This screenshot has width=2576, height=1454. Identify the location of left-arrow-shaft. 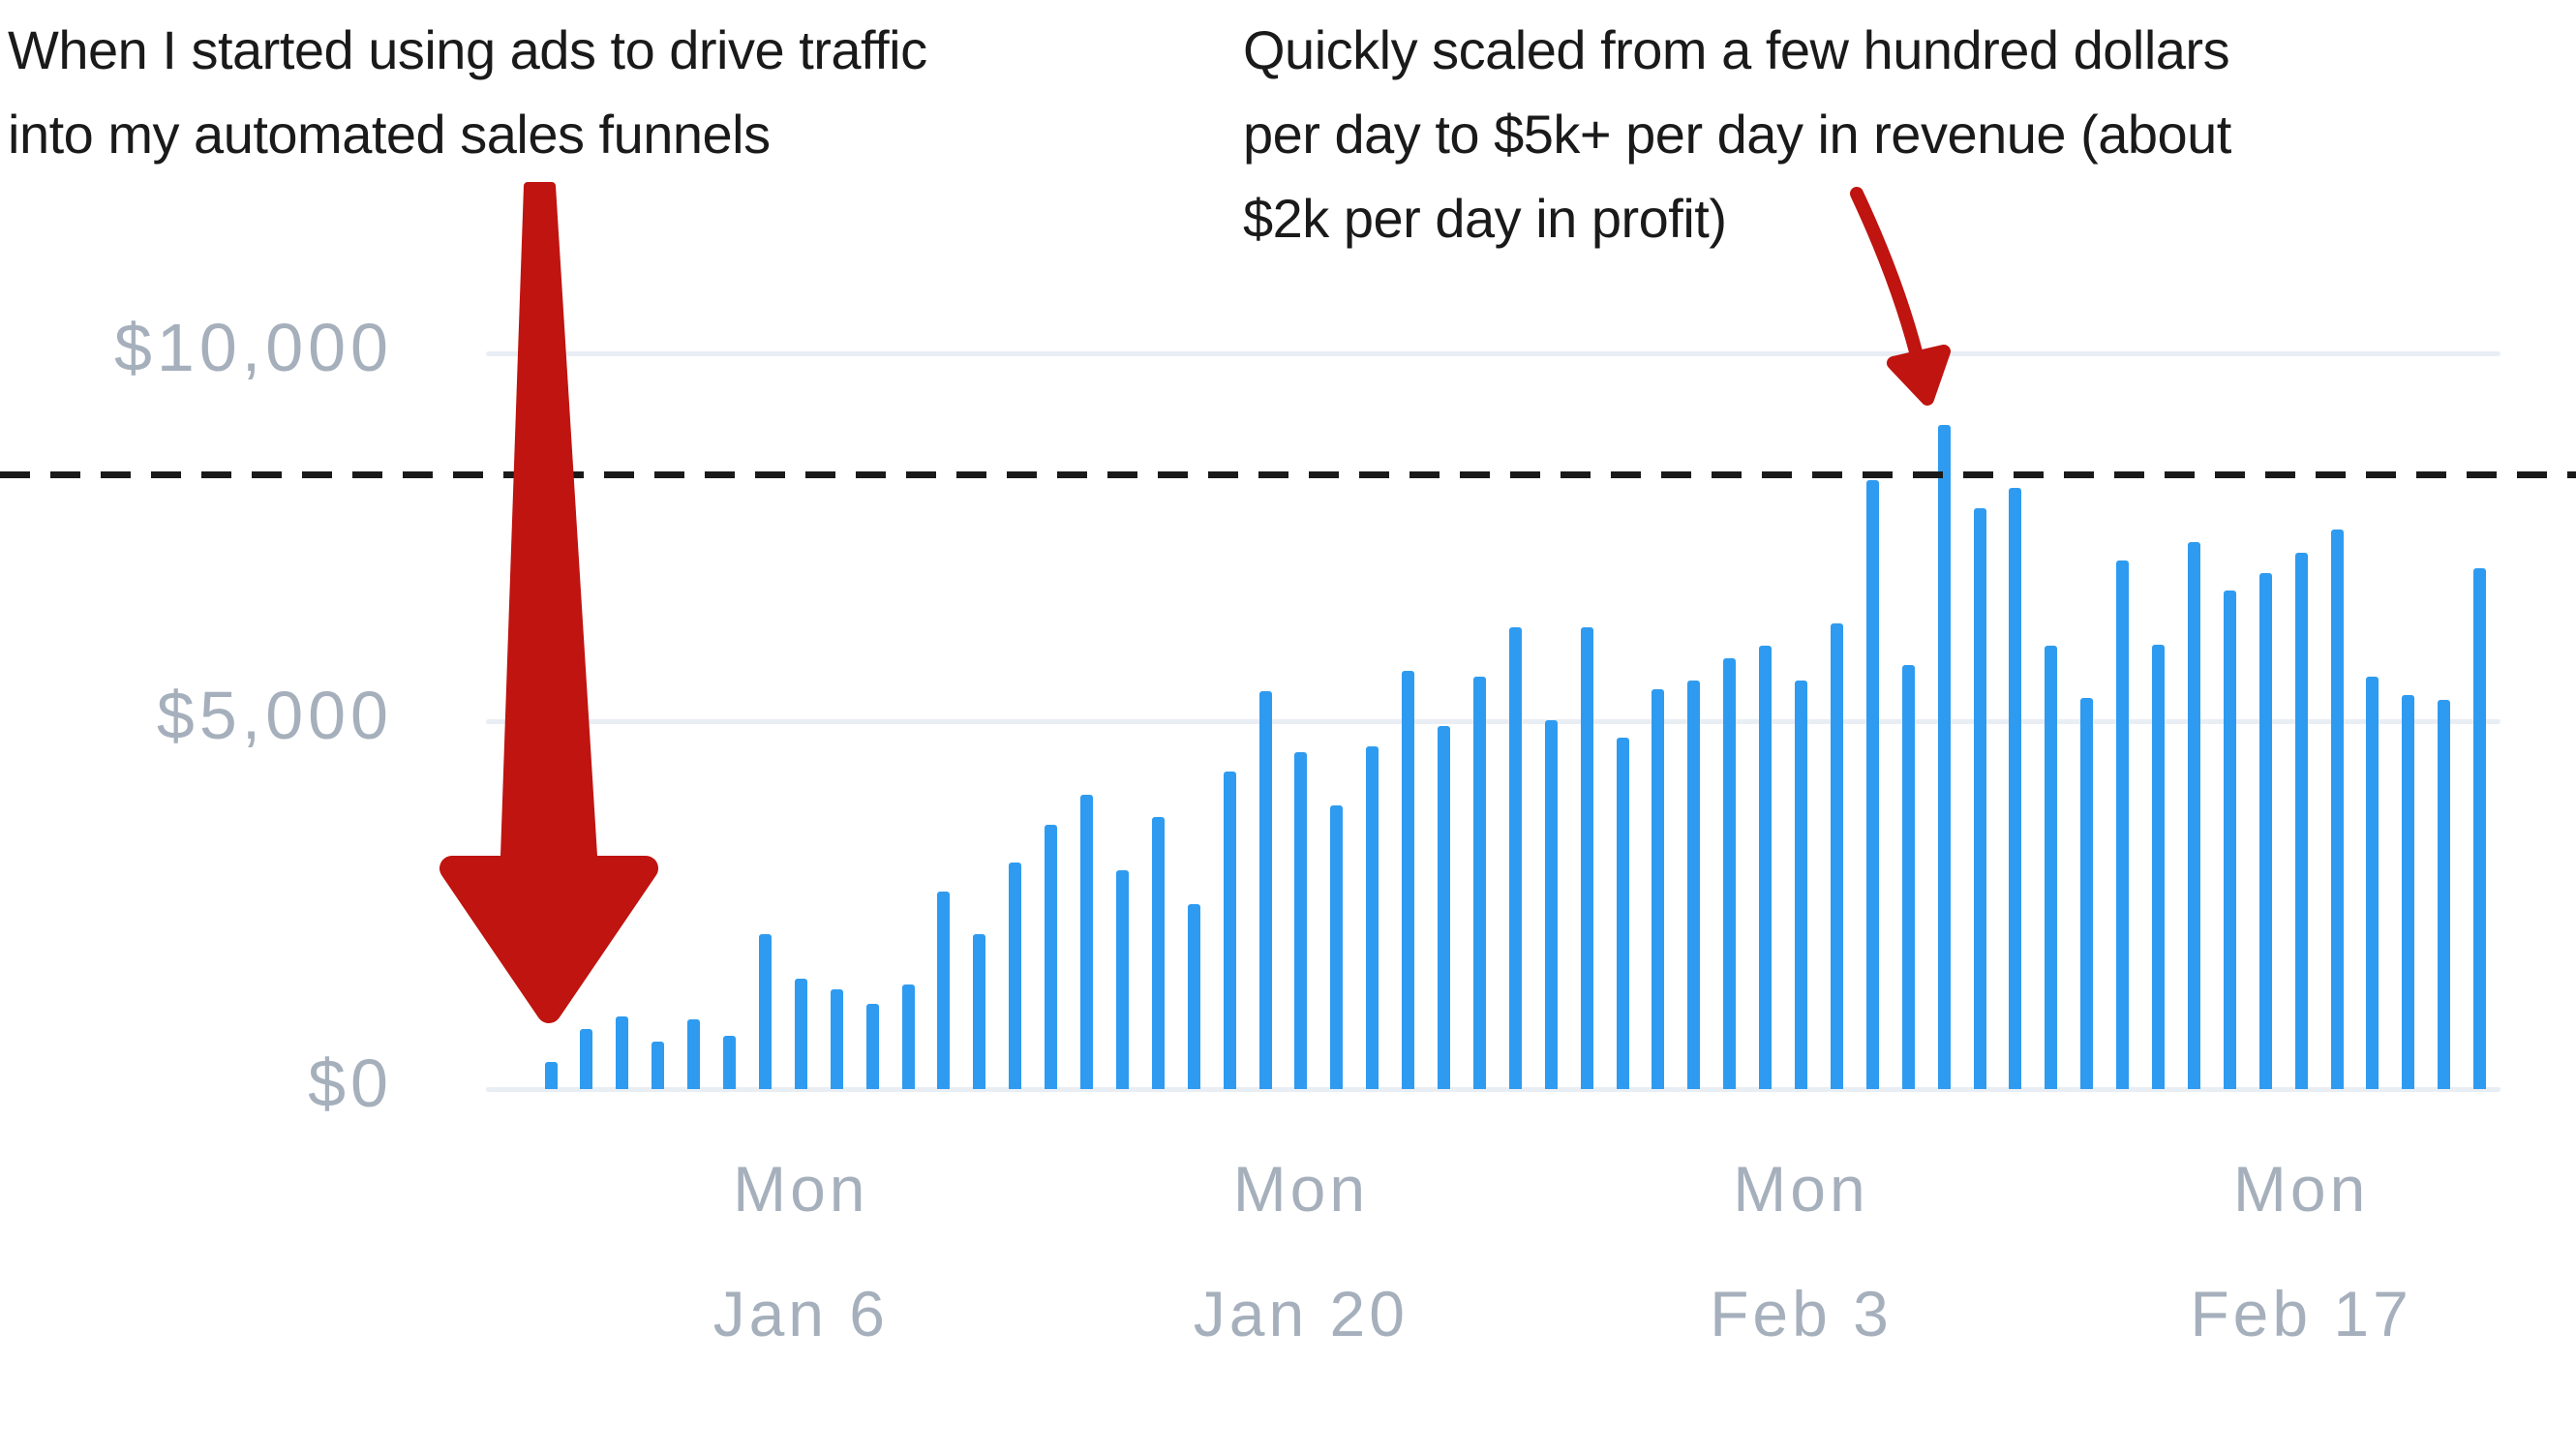
(548, 521).